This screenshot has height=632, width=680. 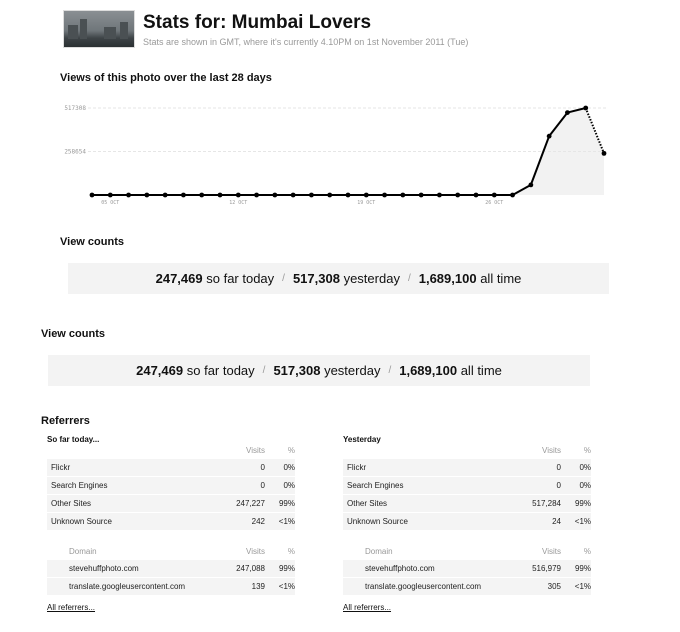 I want to click on chart-area-fill, so click(x=348, y=151).